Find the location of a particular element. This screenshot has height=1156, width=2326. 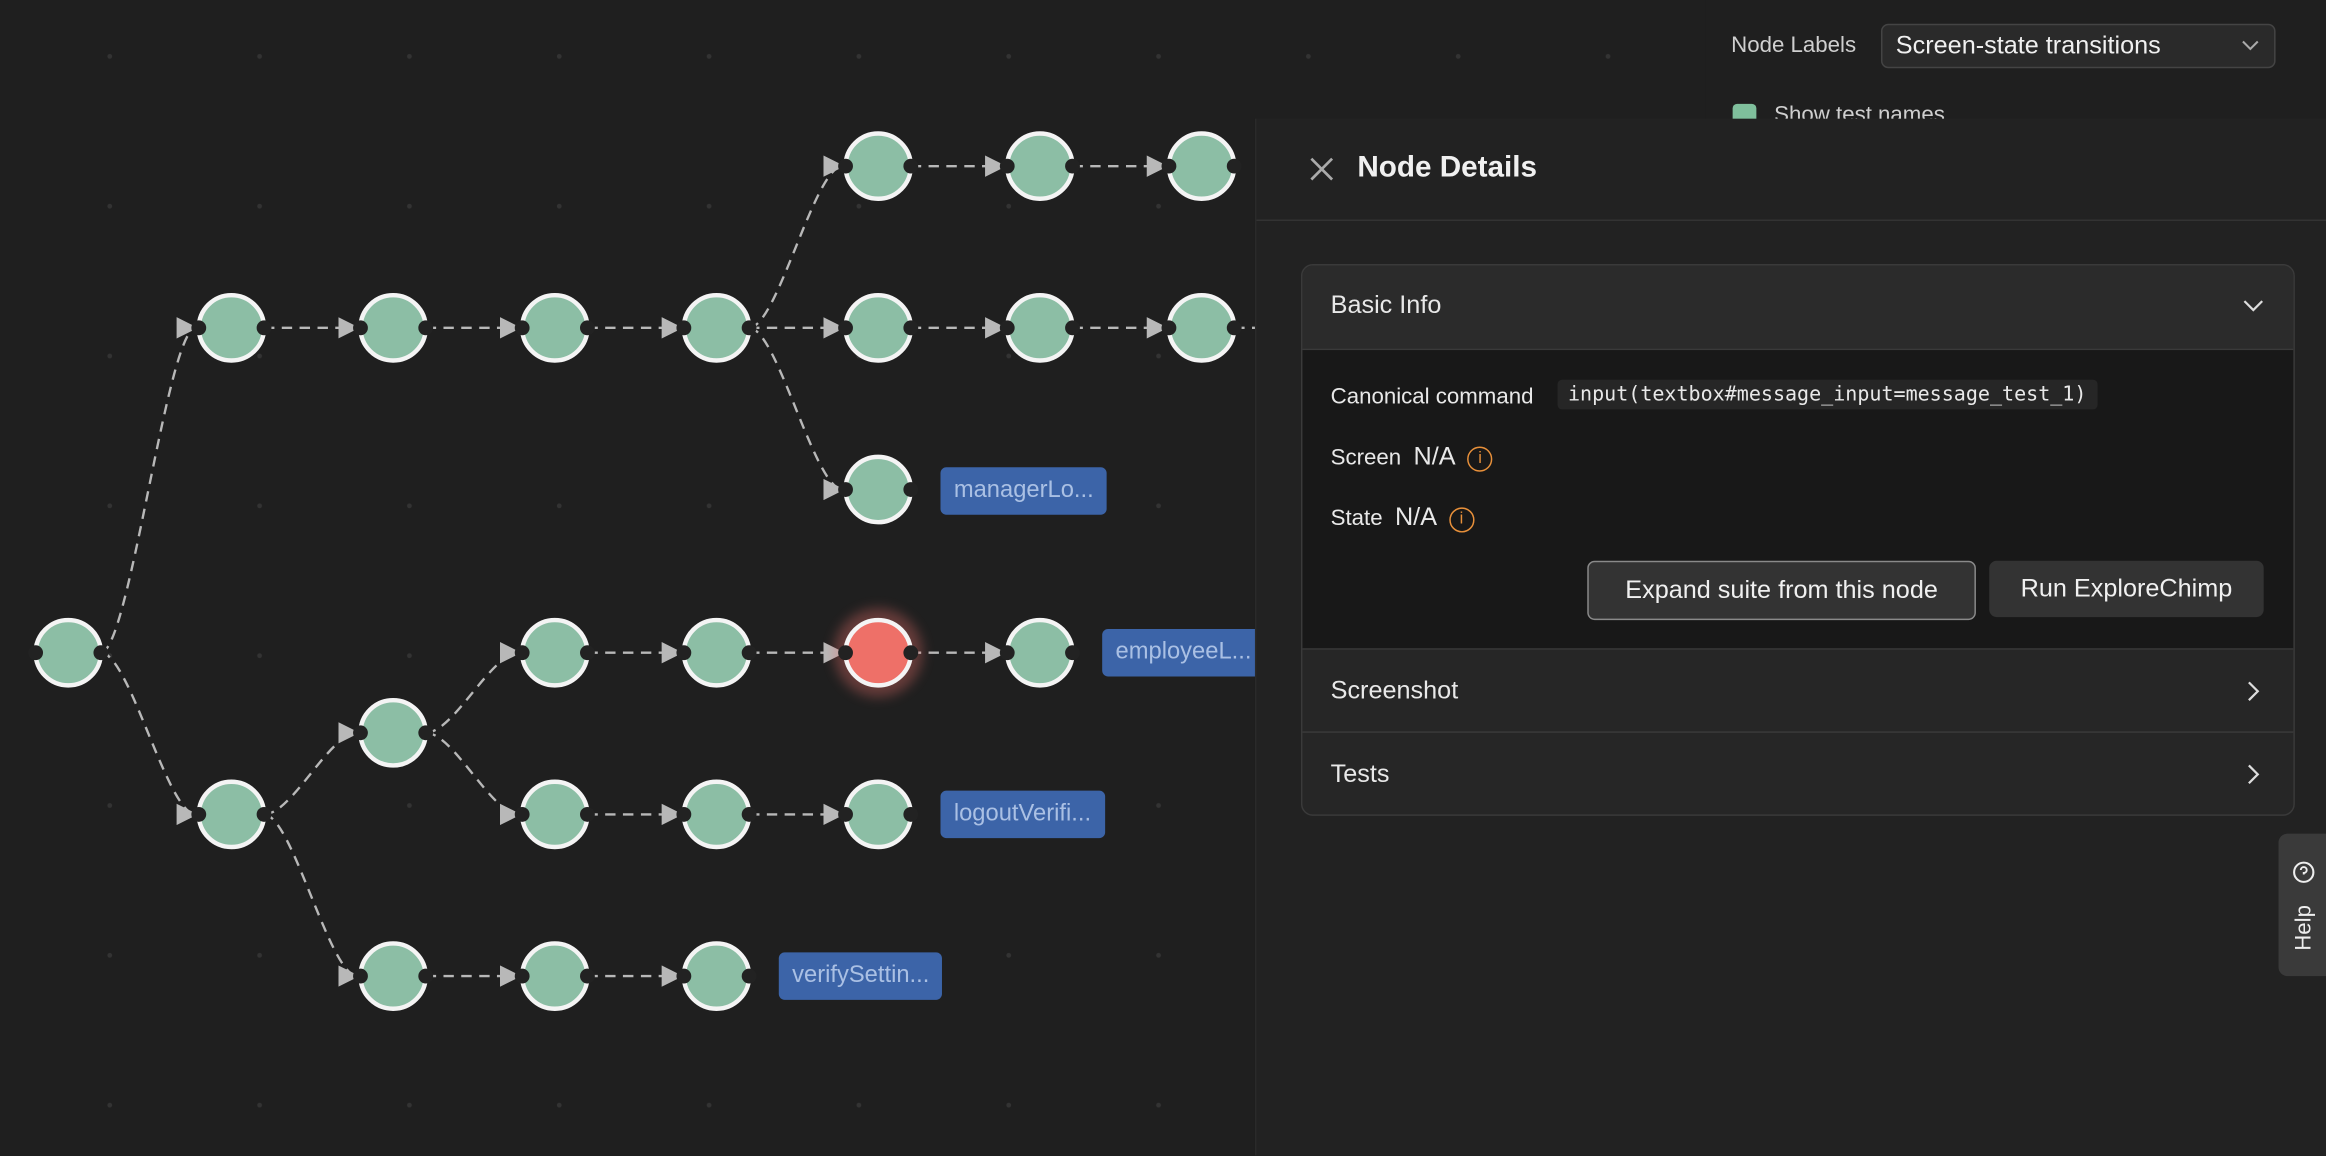

field-label: Screen is located at coordinates (1366, 458).